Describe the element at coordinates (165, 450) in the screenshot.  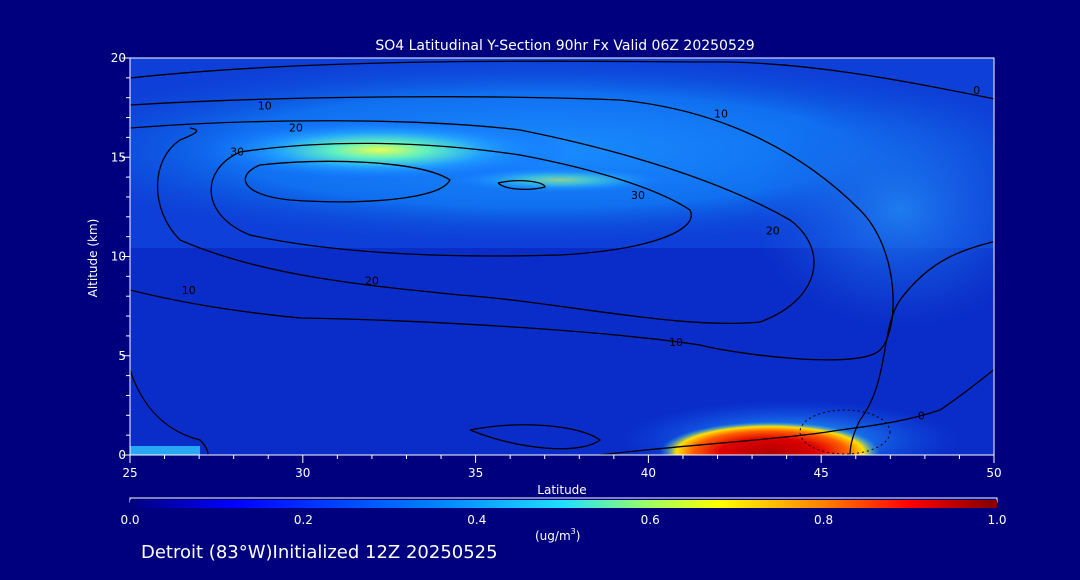
I see `surface-left-patch` at that location.